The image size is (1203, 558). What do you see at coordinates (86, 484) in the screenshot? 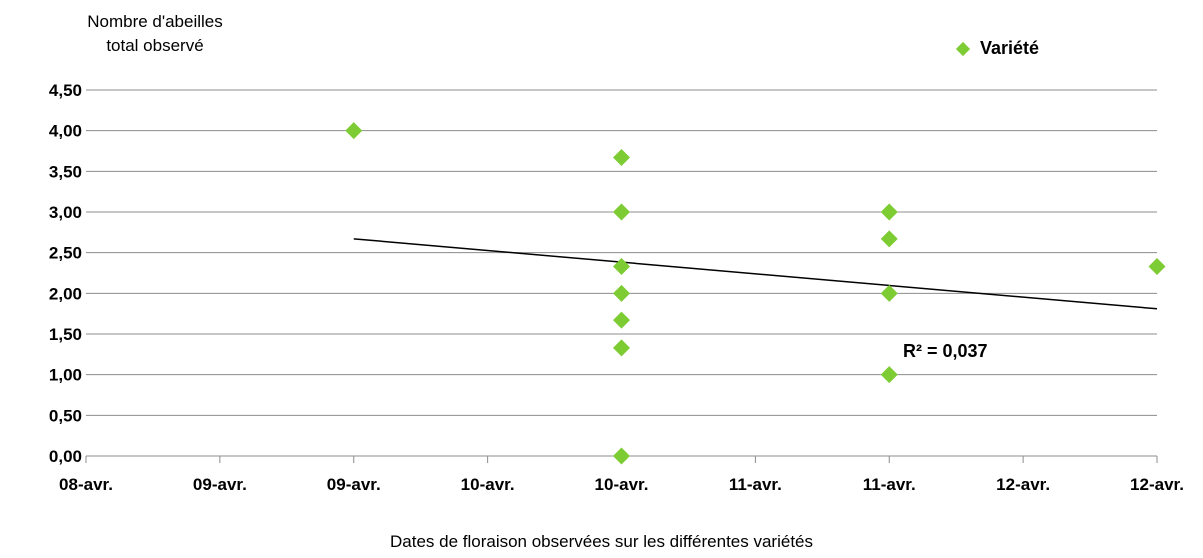
I see `x-tick-label: 08-avr.` at bounding box center [86, 484].